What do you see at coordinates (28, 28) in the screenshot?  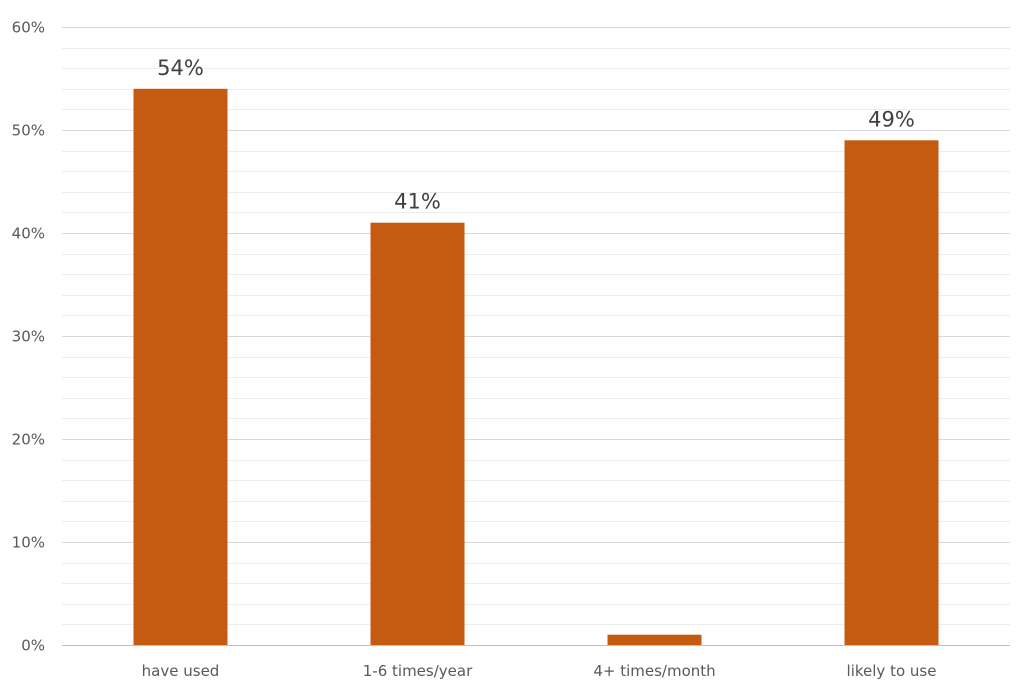 I see `y-tick-label: 60%` at bounding box center [28, 28].